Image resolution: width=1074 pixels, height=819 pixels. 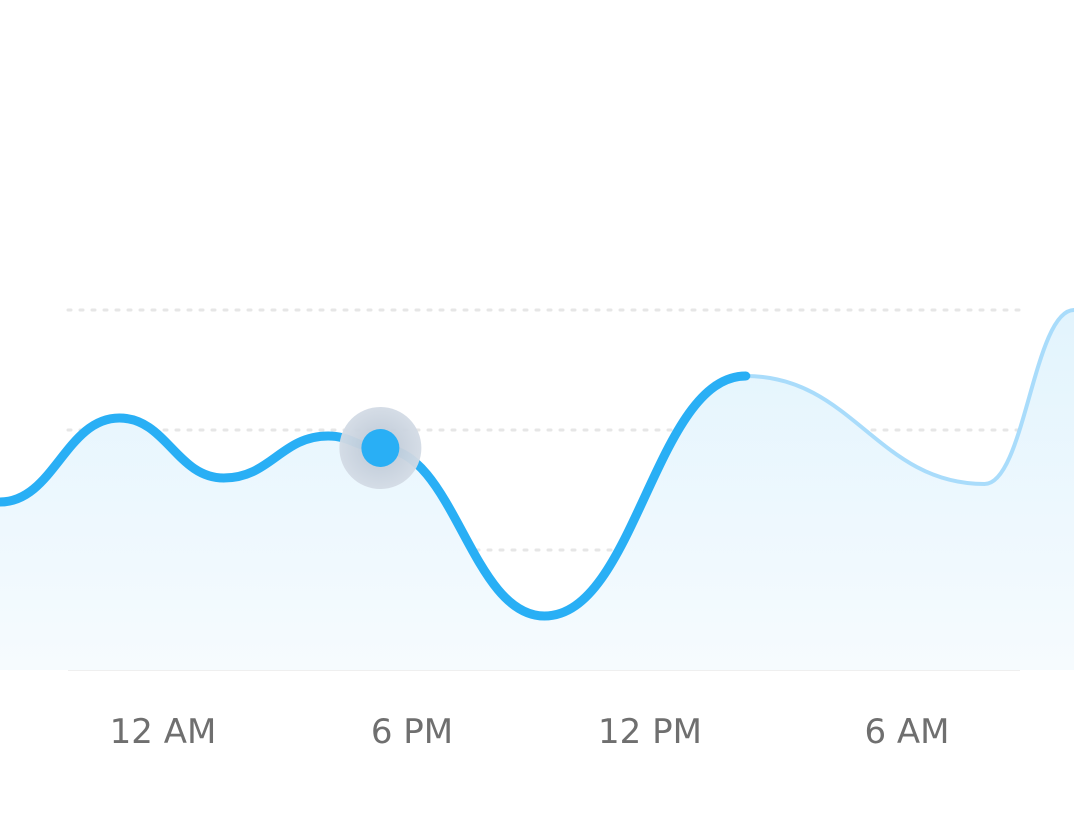 I want to click on highlight-marker-dot, so click(x=380, y=448).